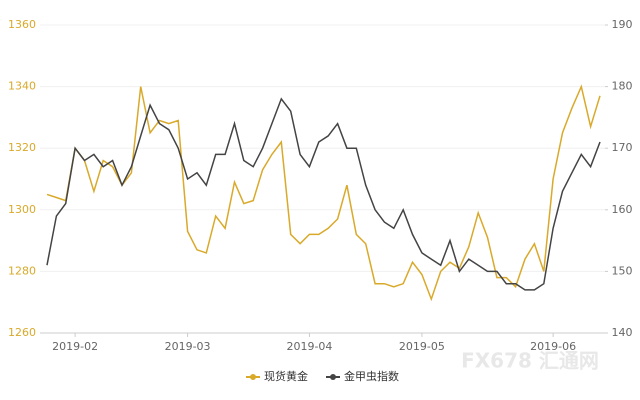 This screenshot has width=640, height=400. I want to click on y2-tick-label: 170, so click(622, 147).